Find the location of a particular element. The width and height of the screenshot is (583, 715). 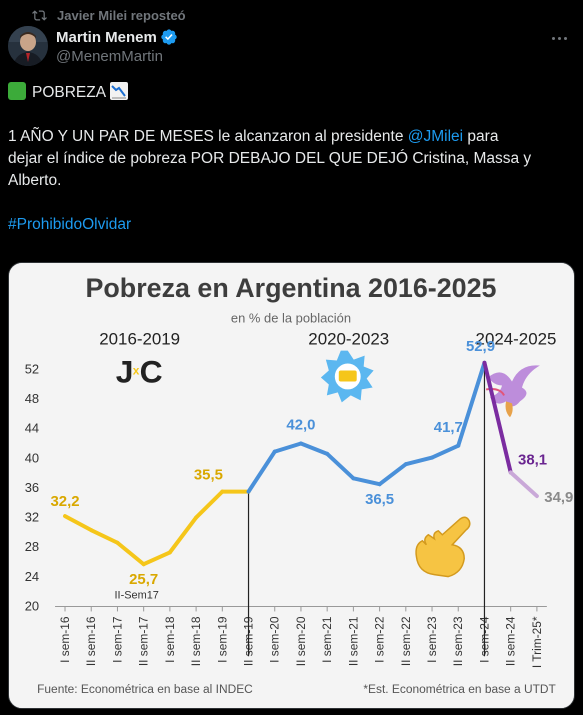

sun-logo-icon is located at coordinates (347, 376).